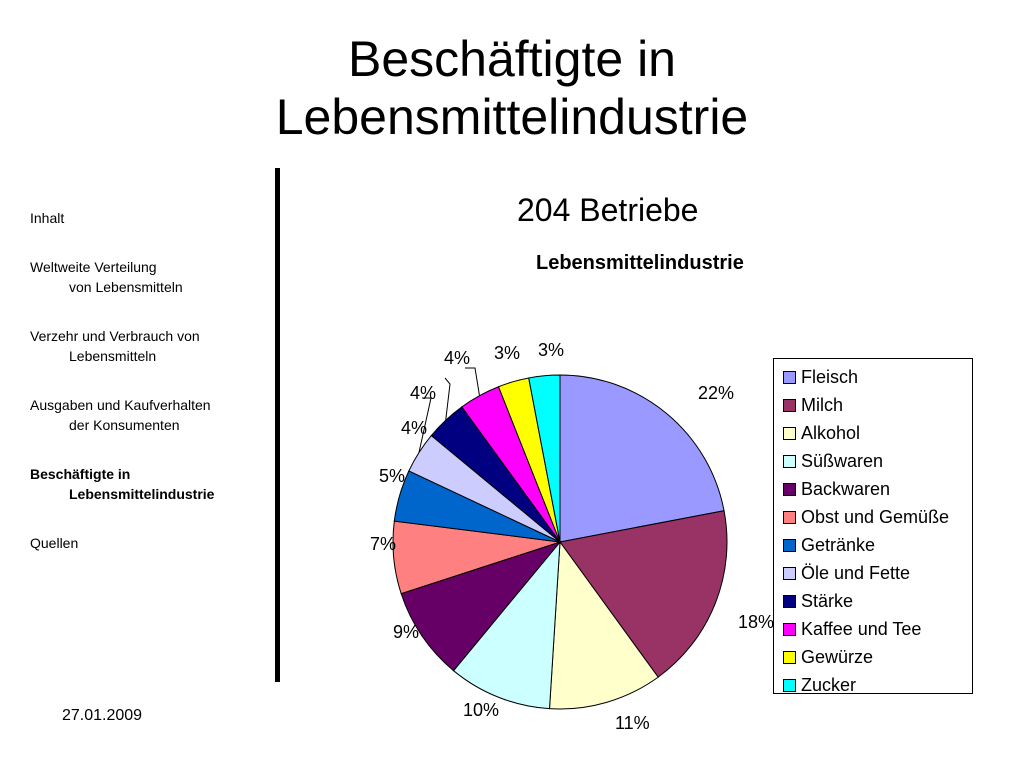 The height and width of the screenshot is (768, 1024). Describe the element at coordinates (640, 263) in the screenshot. I see `chart-title: Lebensmittelindustrie` at that location.